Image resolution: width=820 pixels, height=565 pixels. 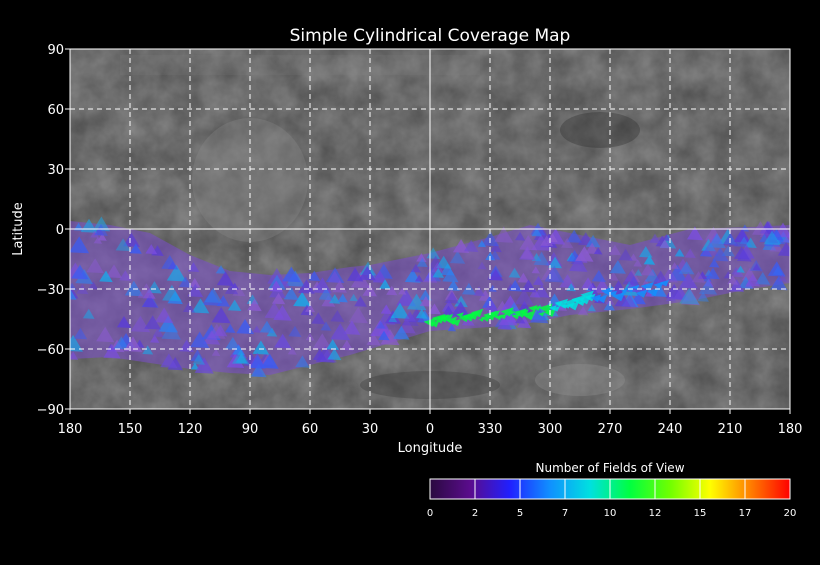 I want to click on x-tick-label: 60, so click(x=310, y=429).